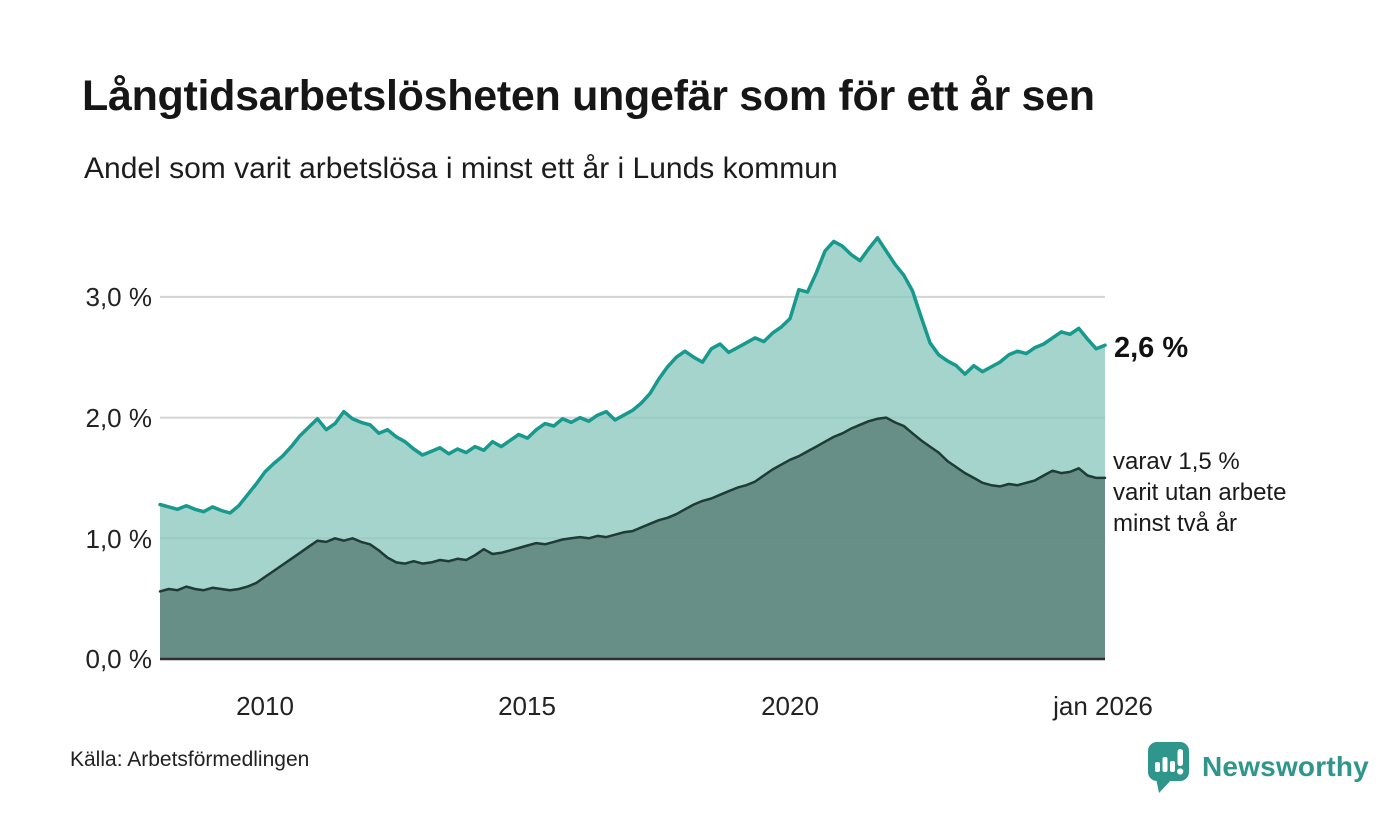  I want to click on bar-chart-icon, so click(1165, 764).